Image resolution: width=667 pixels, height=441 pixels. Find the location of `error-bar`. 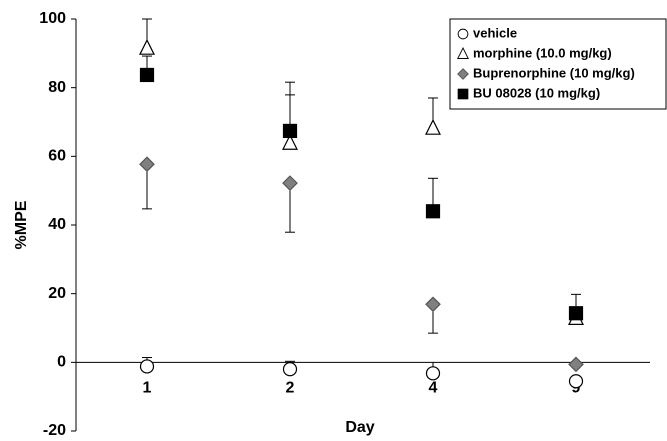

error-bar is located at coordinates (290, 208).